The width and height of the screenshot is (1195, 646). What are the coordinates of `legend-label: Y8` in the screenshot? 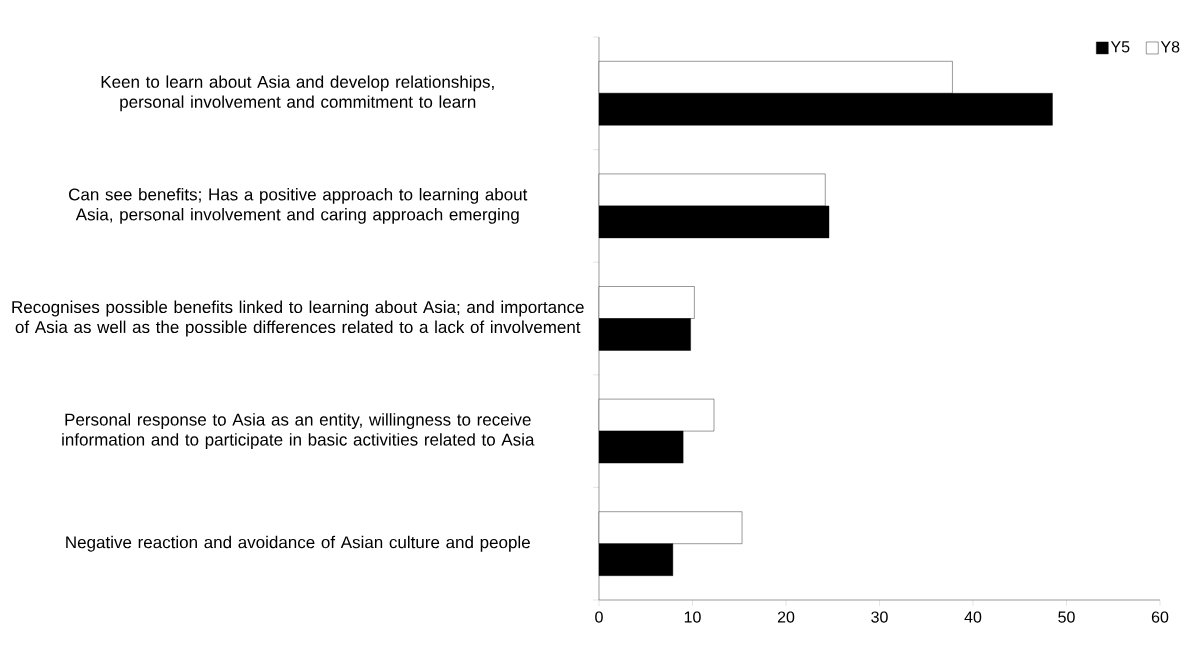 It's located at (1170, 47).